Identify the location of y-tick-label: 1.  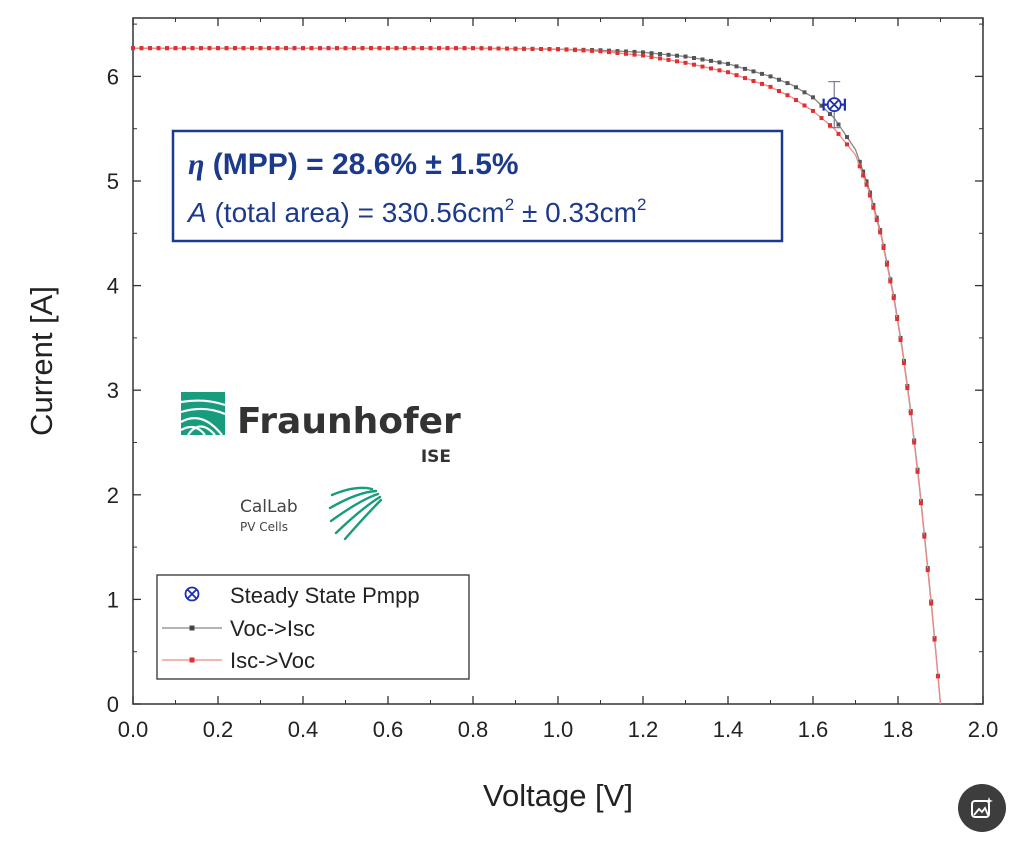
(113, 599).